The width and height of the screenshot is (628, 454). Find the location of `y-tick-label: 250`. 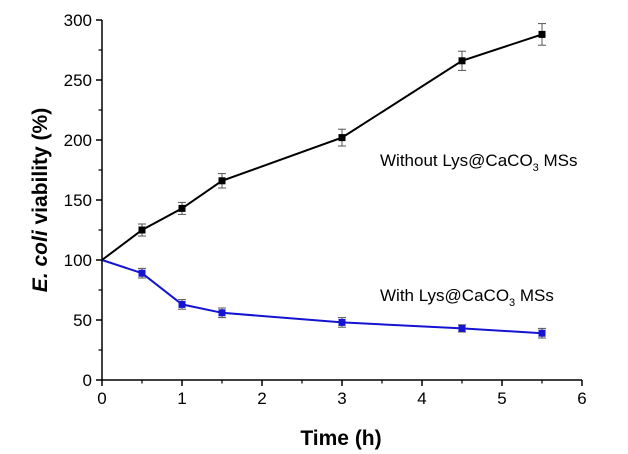

y-tick-label: 250 is located at coordinates (78, 80).